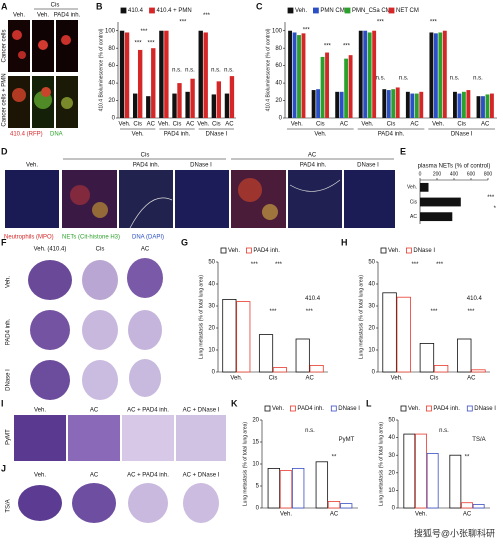  I want to click on x-tick-label: AC, so click(334, 515).